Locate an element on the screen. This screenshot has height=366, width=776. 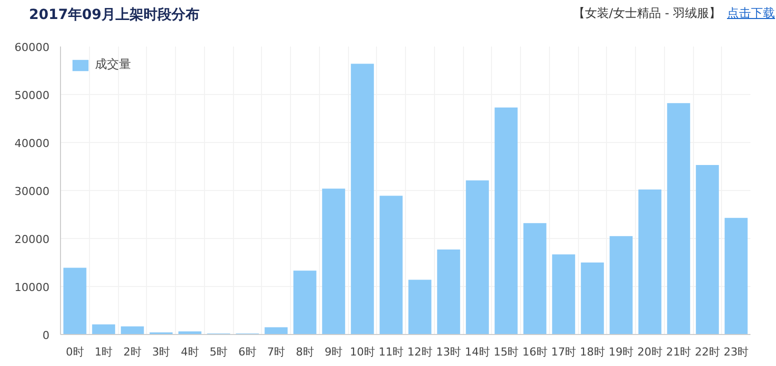
x-tick-label: 8时 is located at coordinates (305, 352).